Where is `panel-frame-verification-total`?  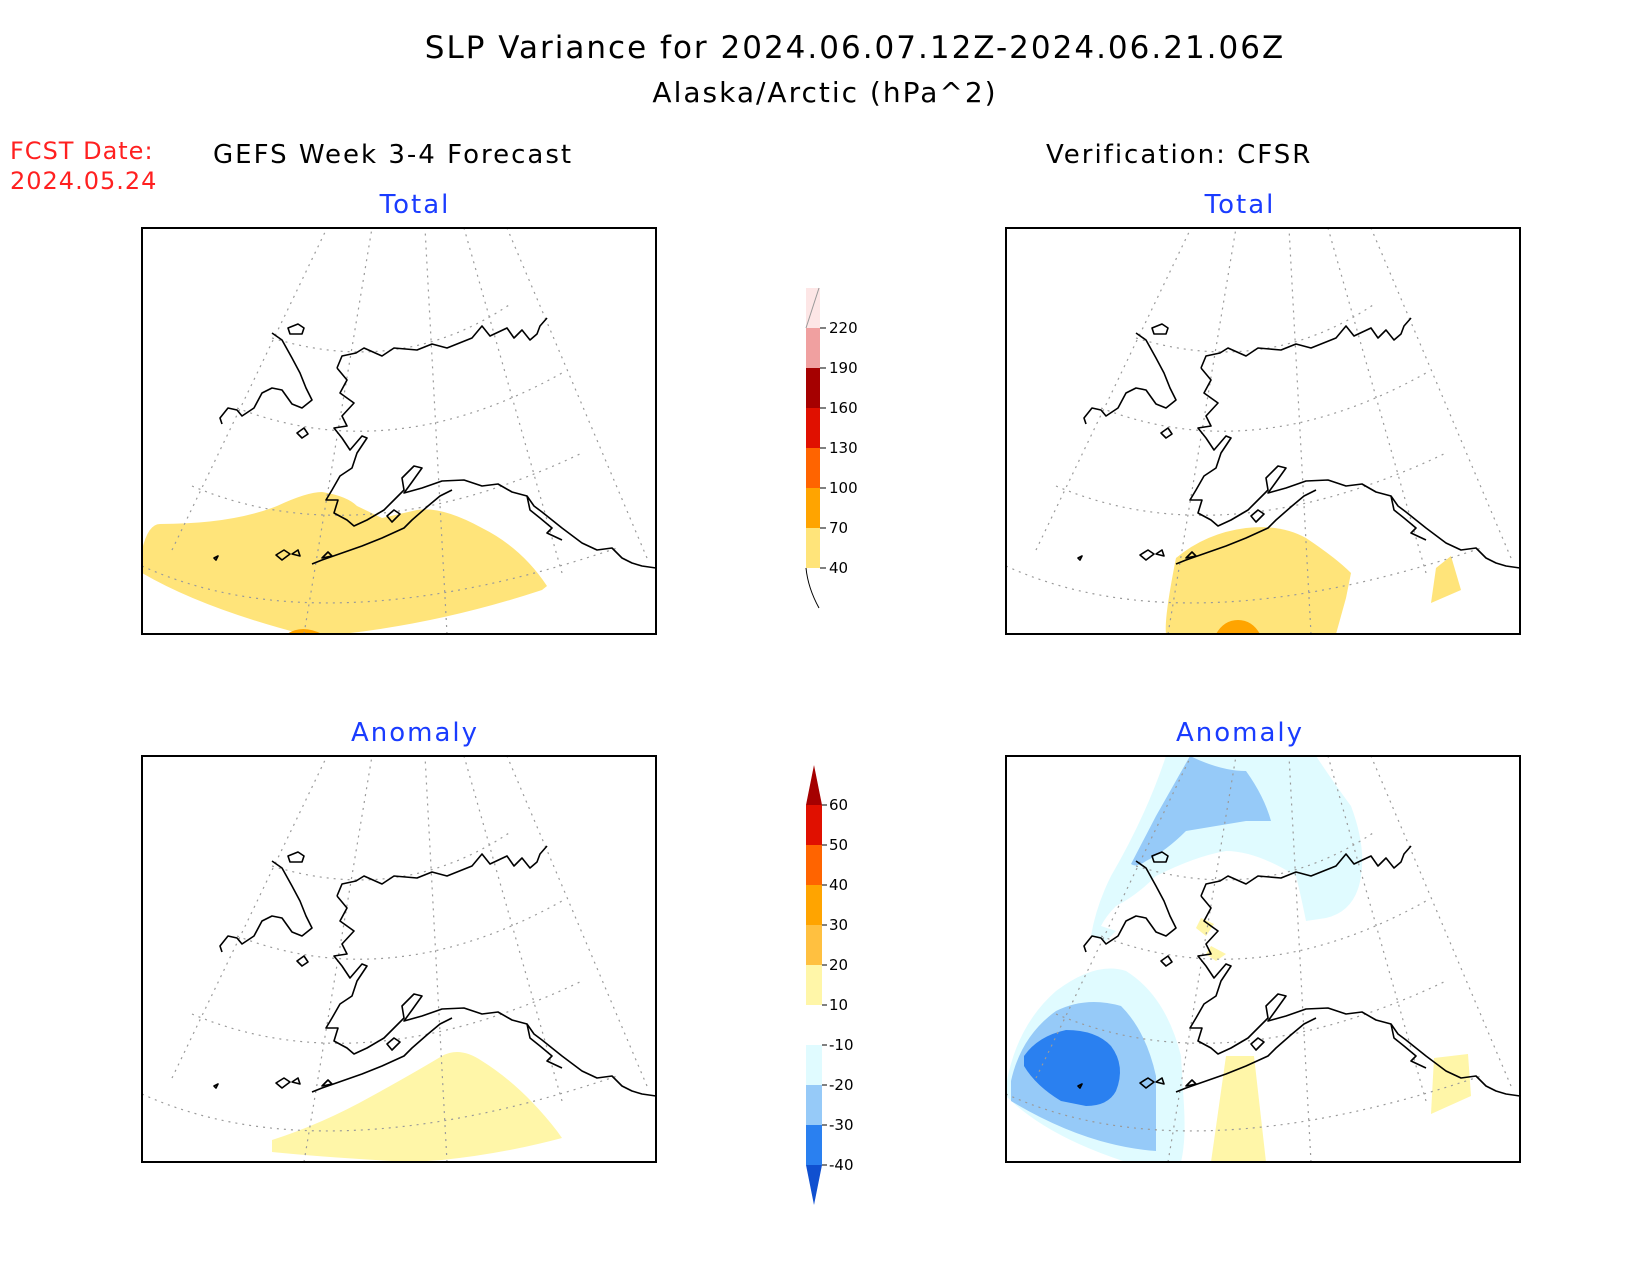
panel-frame-verification-total is located at coordinates (1263, 431).